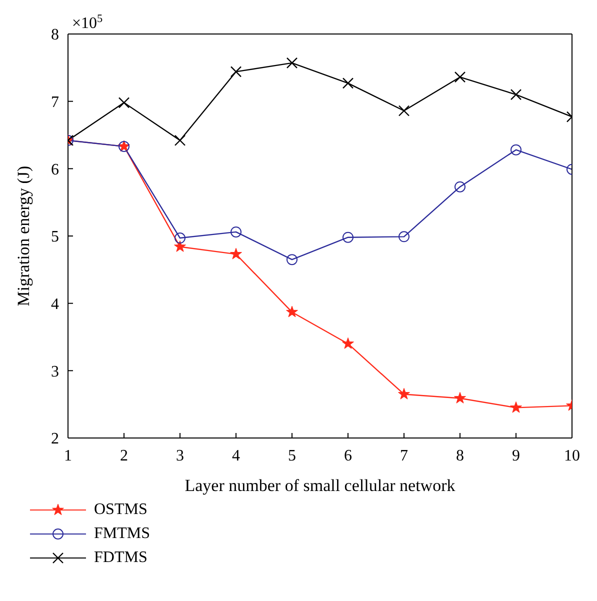 The height and width of the screenshot is (601, 597). I want to click on x-tick-label: 10, so click(572, 455).